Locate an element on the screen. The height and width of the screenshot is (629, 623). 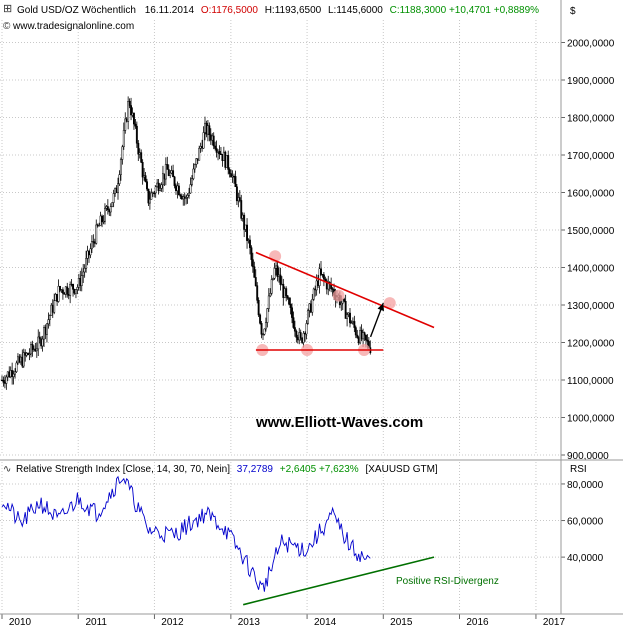
pattern-touch-point is located at coordinates (338, 295).